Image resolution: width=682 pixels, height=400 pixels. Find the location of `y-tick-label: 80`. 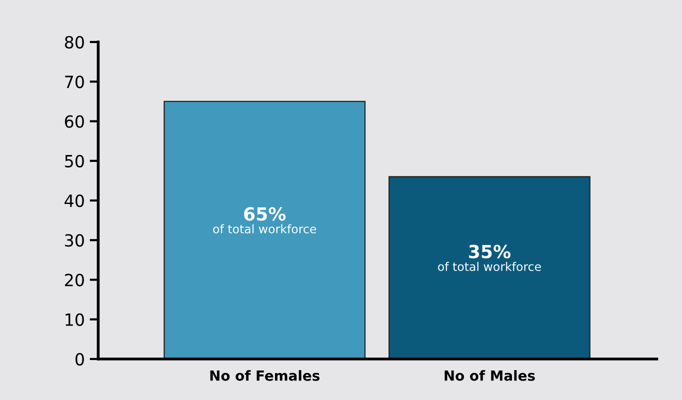

y-tick-label: 80 is located at coordinates (74, 42).